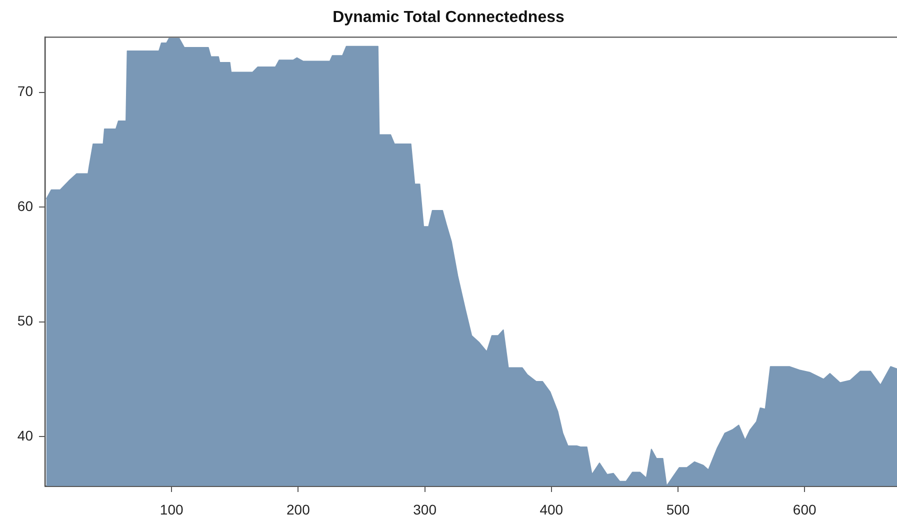 The height and width of the screenshot is (527, 897). What do you see at coordinates (25, 320) in the screenshot?
I see `y-tick-label: 50` at bounding box center [25, 320].